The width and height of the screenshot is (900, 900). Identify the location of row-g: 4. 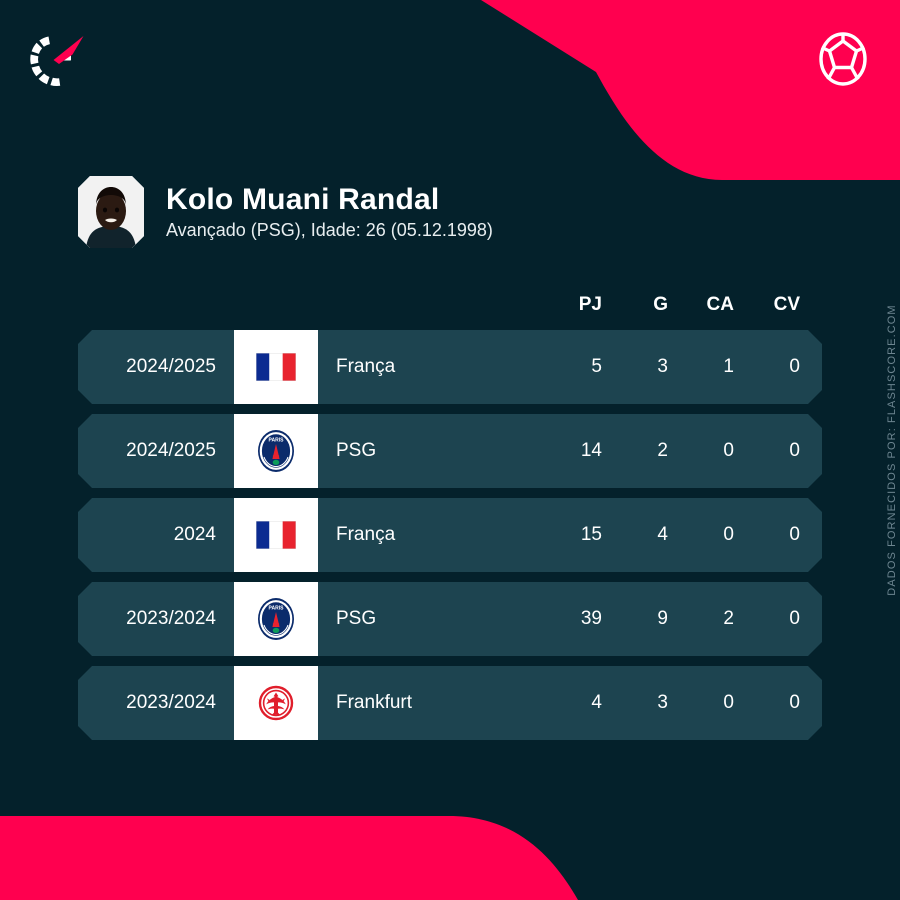
(662, 534).